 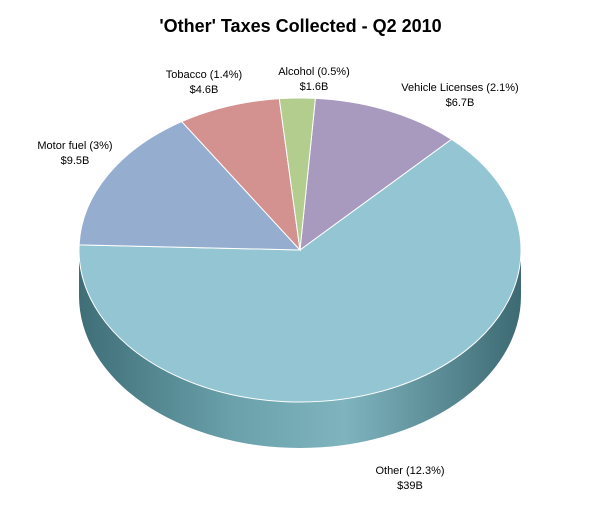 What do you see at coordinates (300, 26) in the screenshot?
I see `chart-title: 'Other' Taxes Collected - Q2 2010` at bounding box center [300, 26].